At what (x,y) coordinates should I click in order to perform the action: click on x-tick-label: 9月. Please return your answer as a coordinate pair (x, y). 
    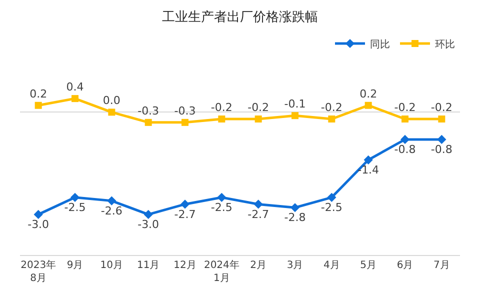
    Looking at the image, I should click on (75, 265).